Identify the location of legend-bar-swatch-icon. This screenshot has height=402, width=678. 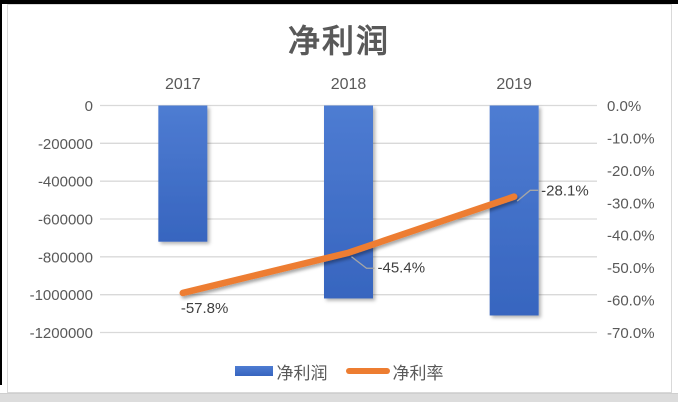
(253, 371).